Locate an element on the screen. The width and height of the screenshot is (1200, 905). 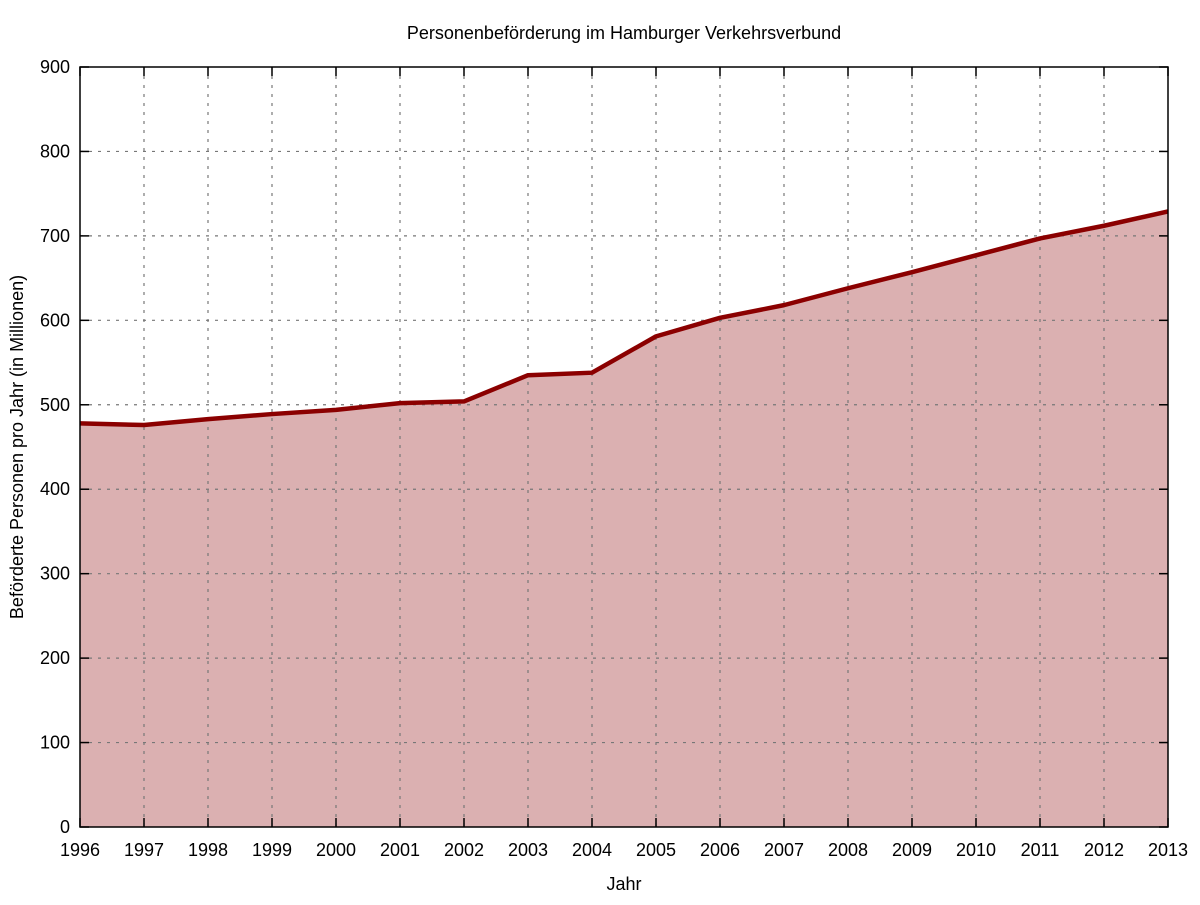
y-tick-label: 400 is located at coordinates (55, 489).